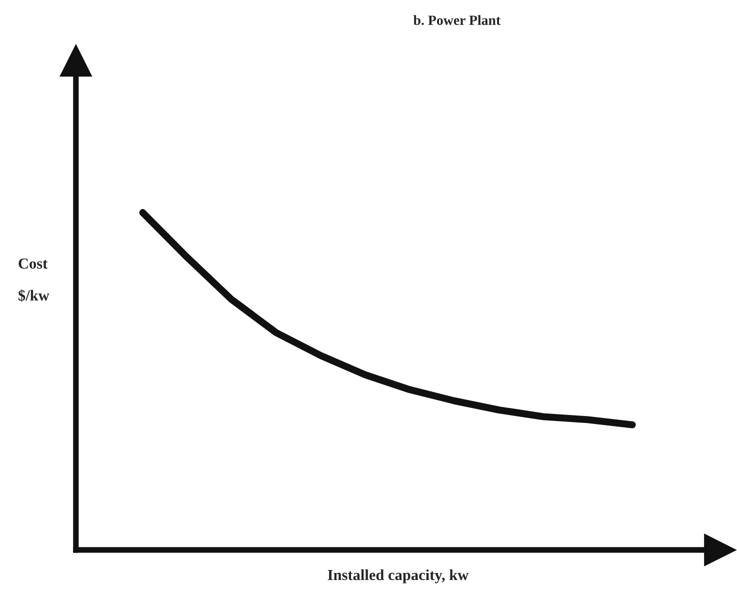 The width and height of the screenshot is (737, 607). I want to click on text: Cost $/kw, so click(34, 280).